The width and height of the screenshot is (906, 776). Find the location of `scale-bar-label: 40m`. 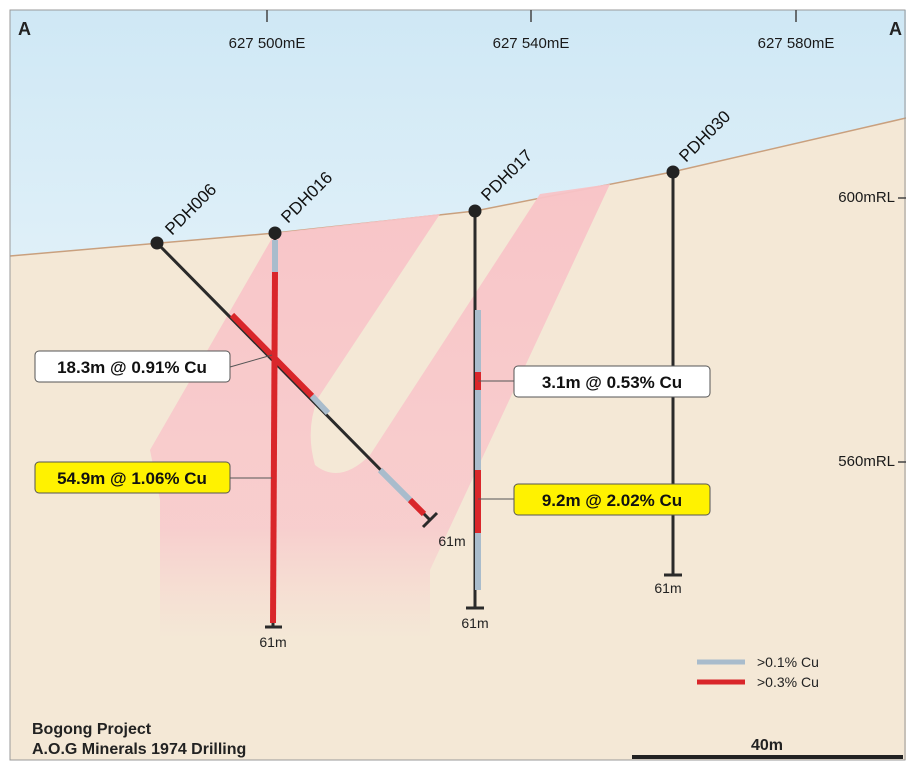

scale-bar-label: 40m is located at coordinates (767, 745).